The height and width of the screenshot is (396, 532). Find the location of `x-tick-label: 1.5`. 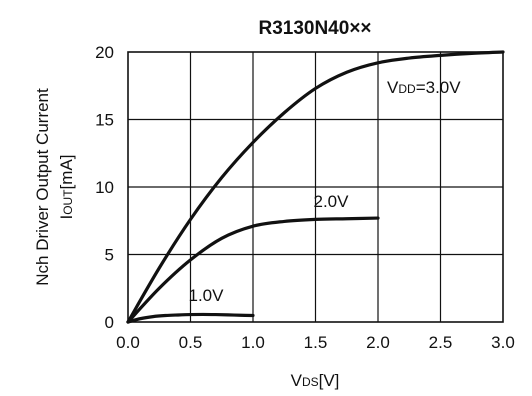

x-tick-label: 1.5 is located at coordinates (316, 342).